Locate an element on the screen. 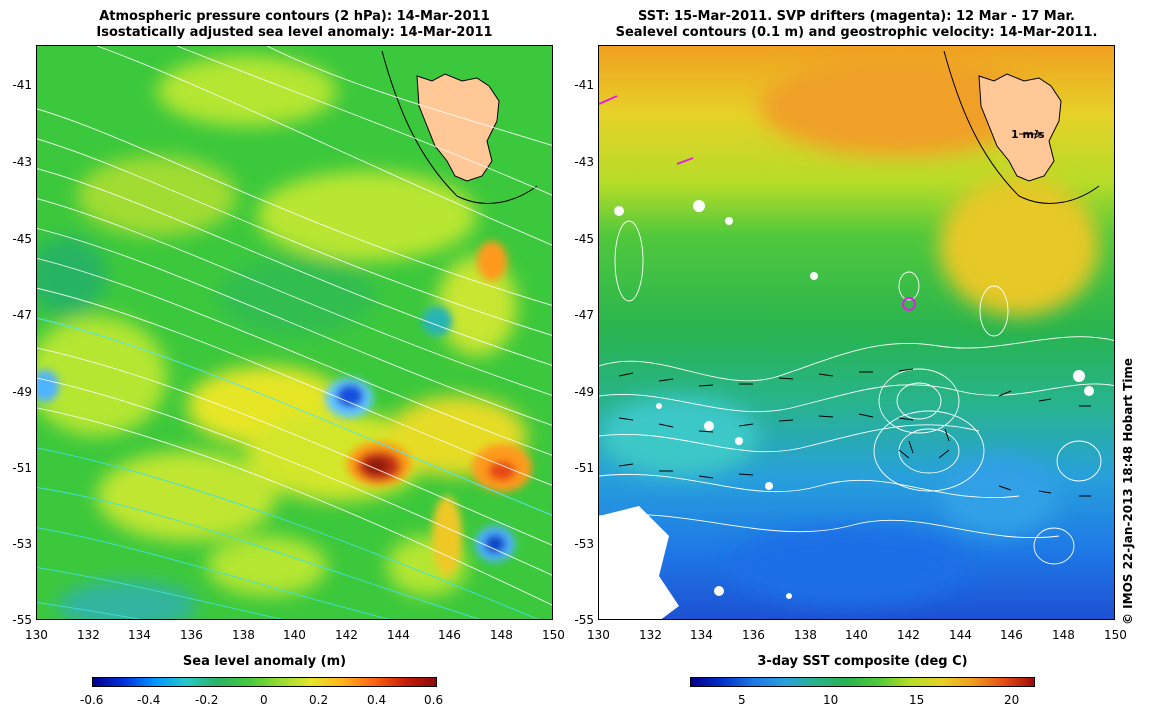 Image resolution: width=1150 pixels, height=710 pixels. colorbar-tick-label: -0.4 is located at coordinates (149, 700).